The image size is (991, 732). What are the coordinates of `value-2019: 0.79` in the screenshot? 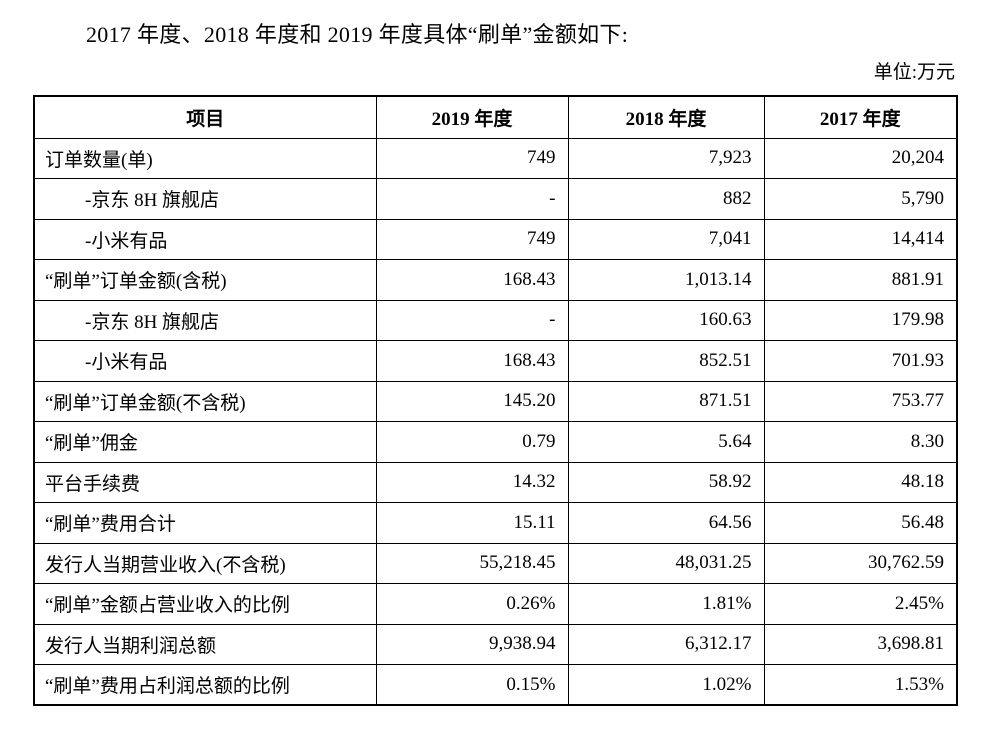 It's located at (472, 442).